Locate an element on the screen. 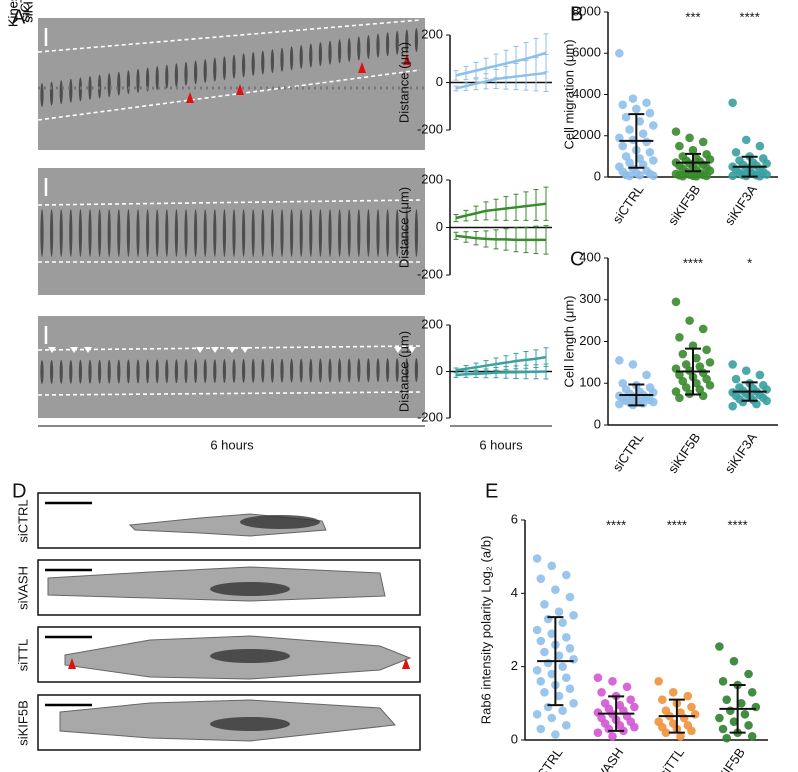 This screenshot has width=798, height=772. row-label: siKIF5B is located at coordinates (22, 723).